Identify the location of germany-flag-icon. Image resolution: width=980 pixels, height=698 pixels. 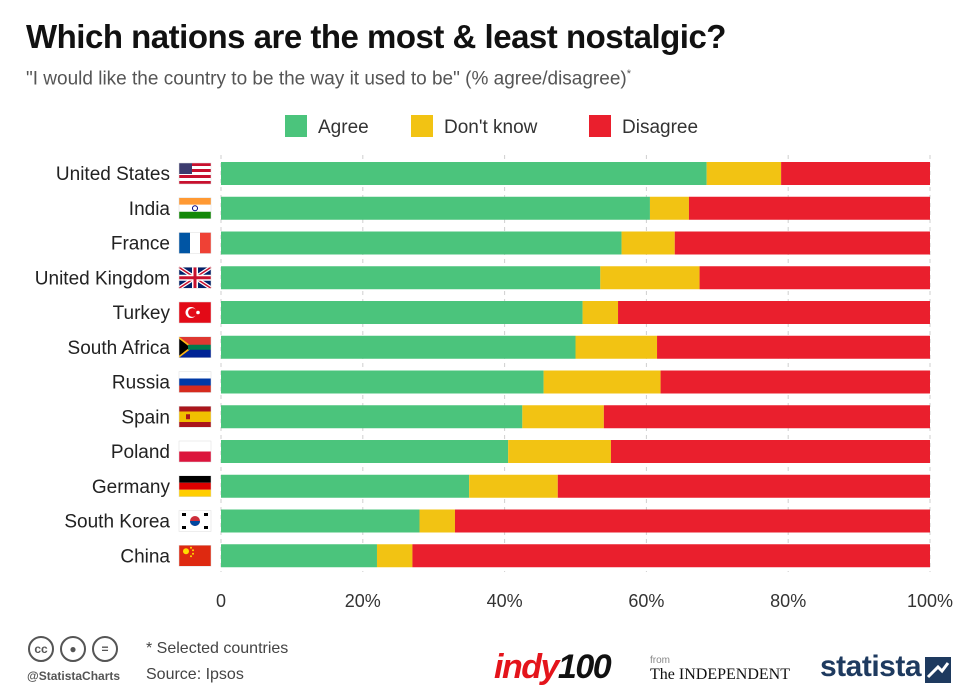
(195, 486).